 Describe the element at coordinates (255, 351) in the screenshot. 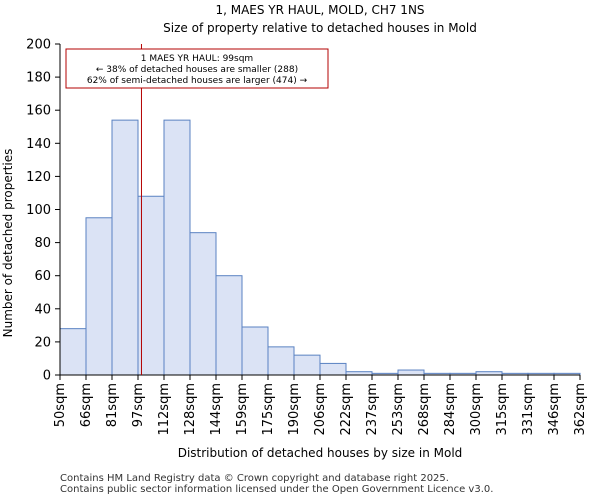

I see `bar-159sqm` at that location.